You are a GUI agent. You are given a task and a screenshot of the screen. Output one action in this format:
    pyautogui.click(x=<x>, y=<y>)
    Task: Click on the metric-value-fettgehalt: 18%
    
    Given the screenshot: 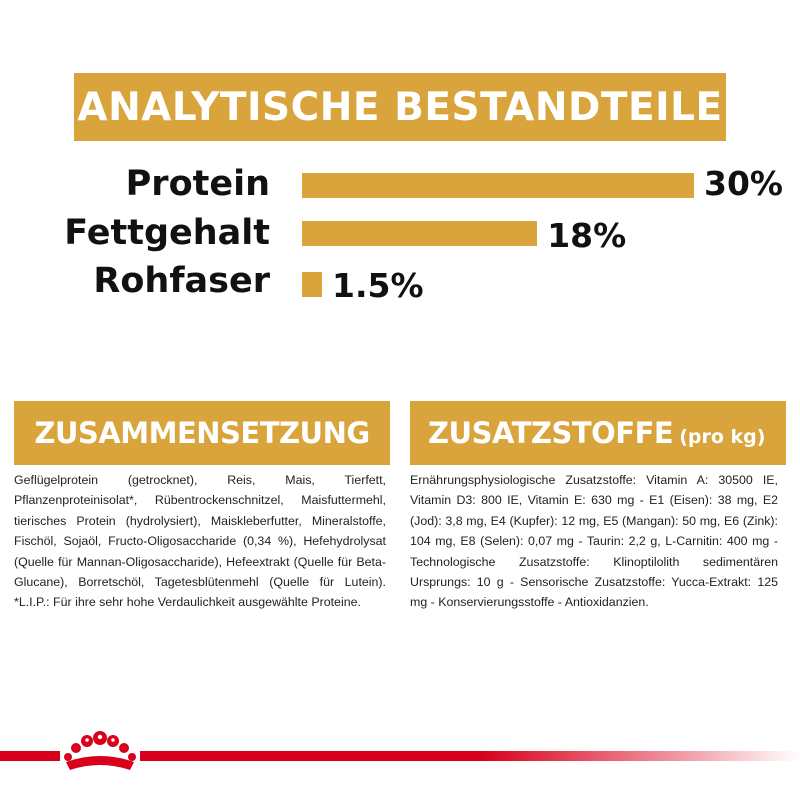 What is the action you would take?
    pyautogui.click(x=587, y=235)
    